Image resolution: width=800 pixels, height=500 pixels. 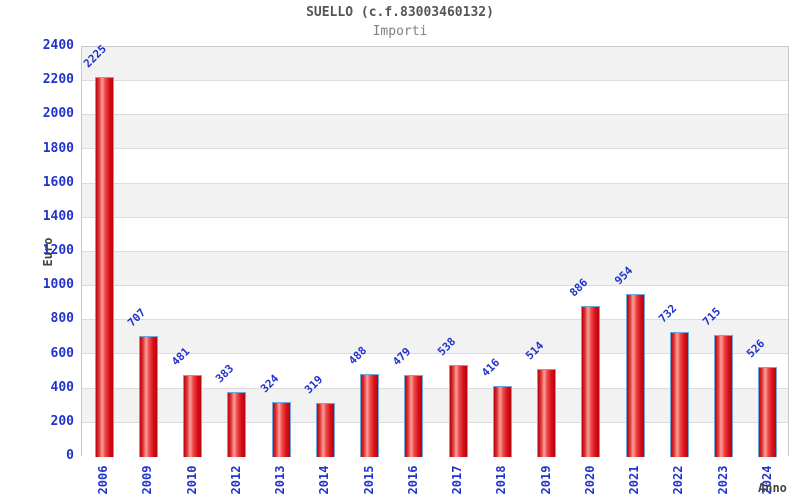 I want to click on y-tick-1000: 1000, so click(x=58, y=285).